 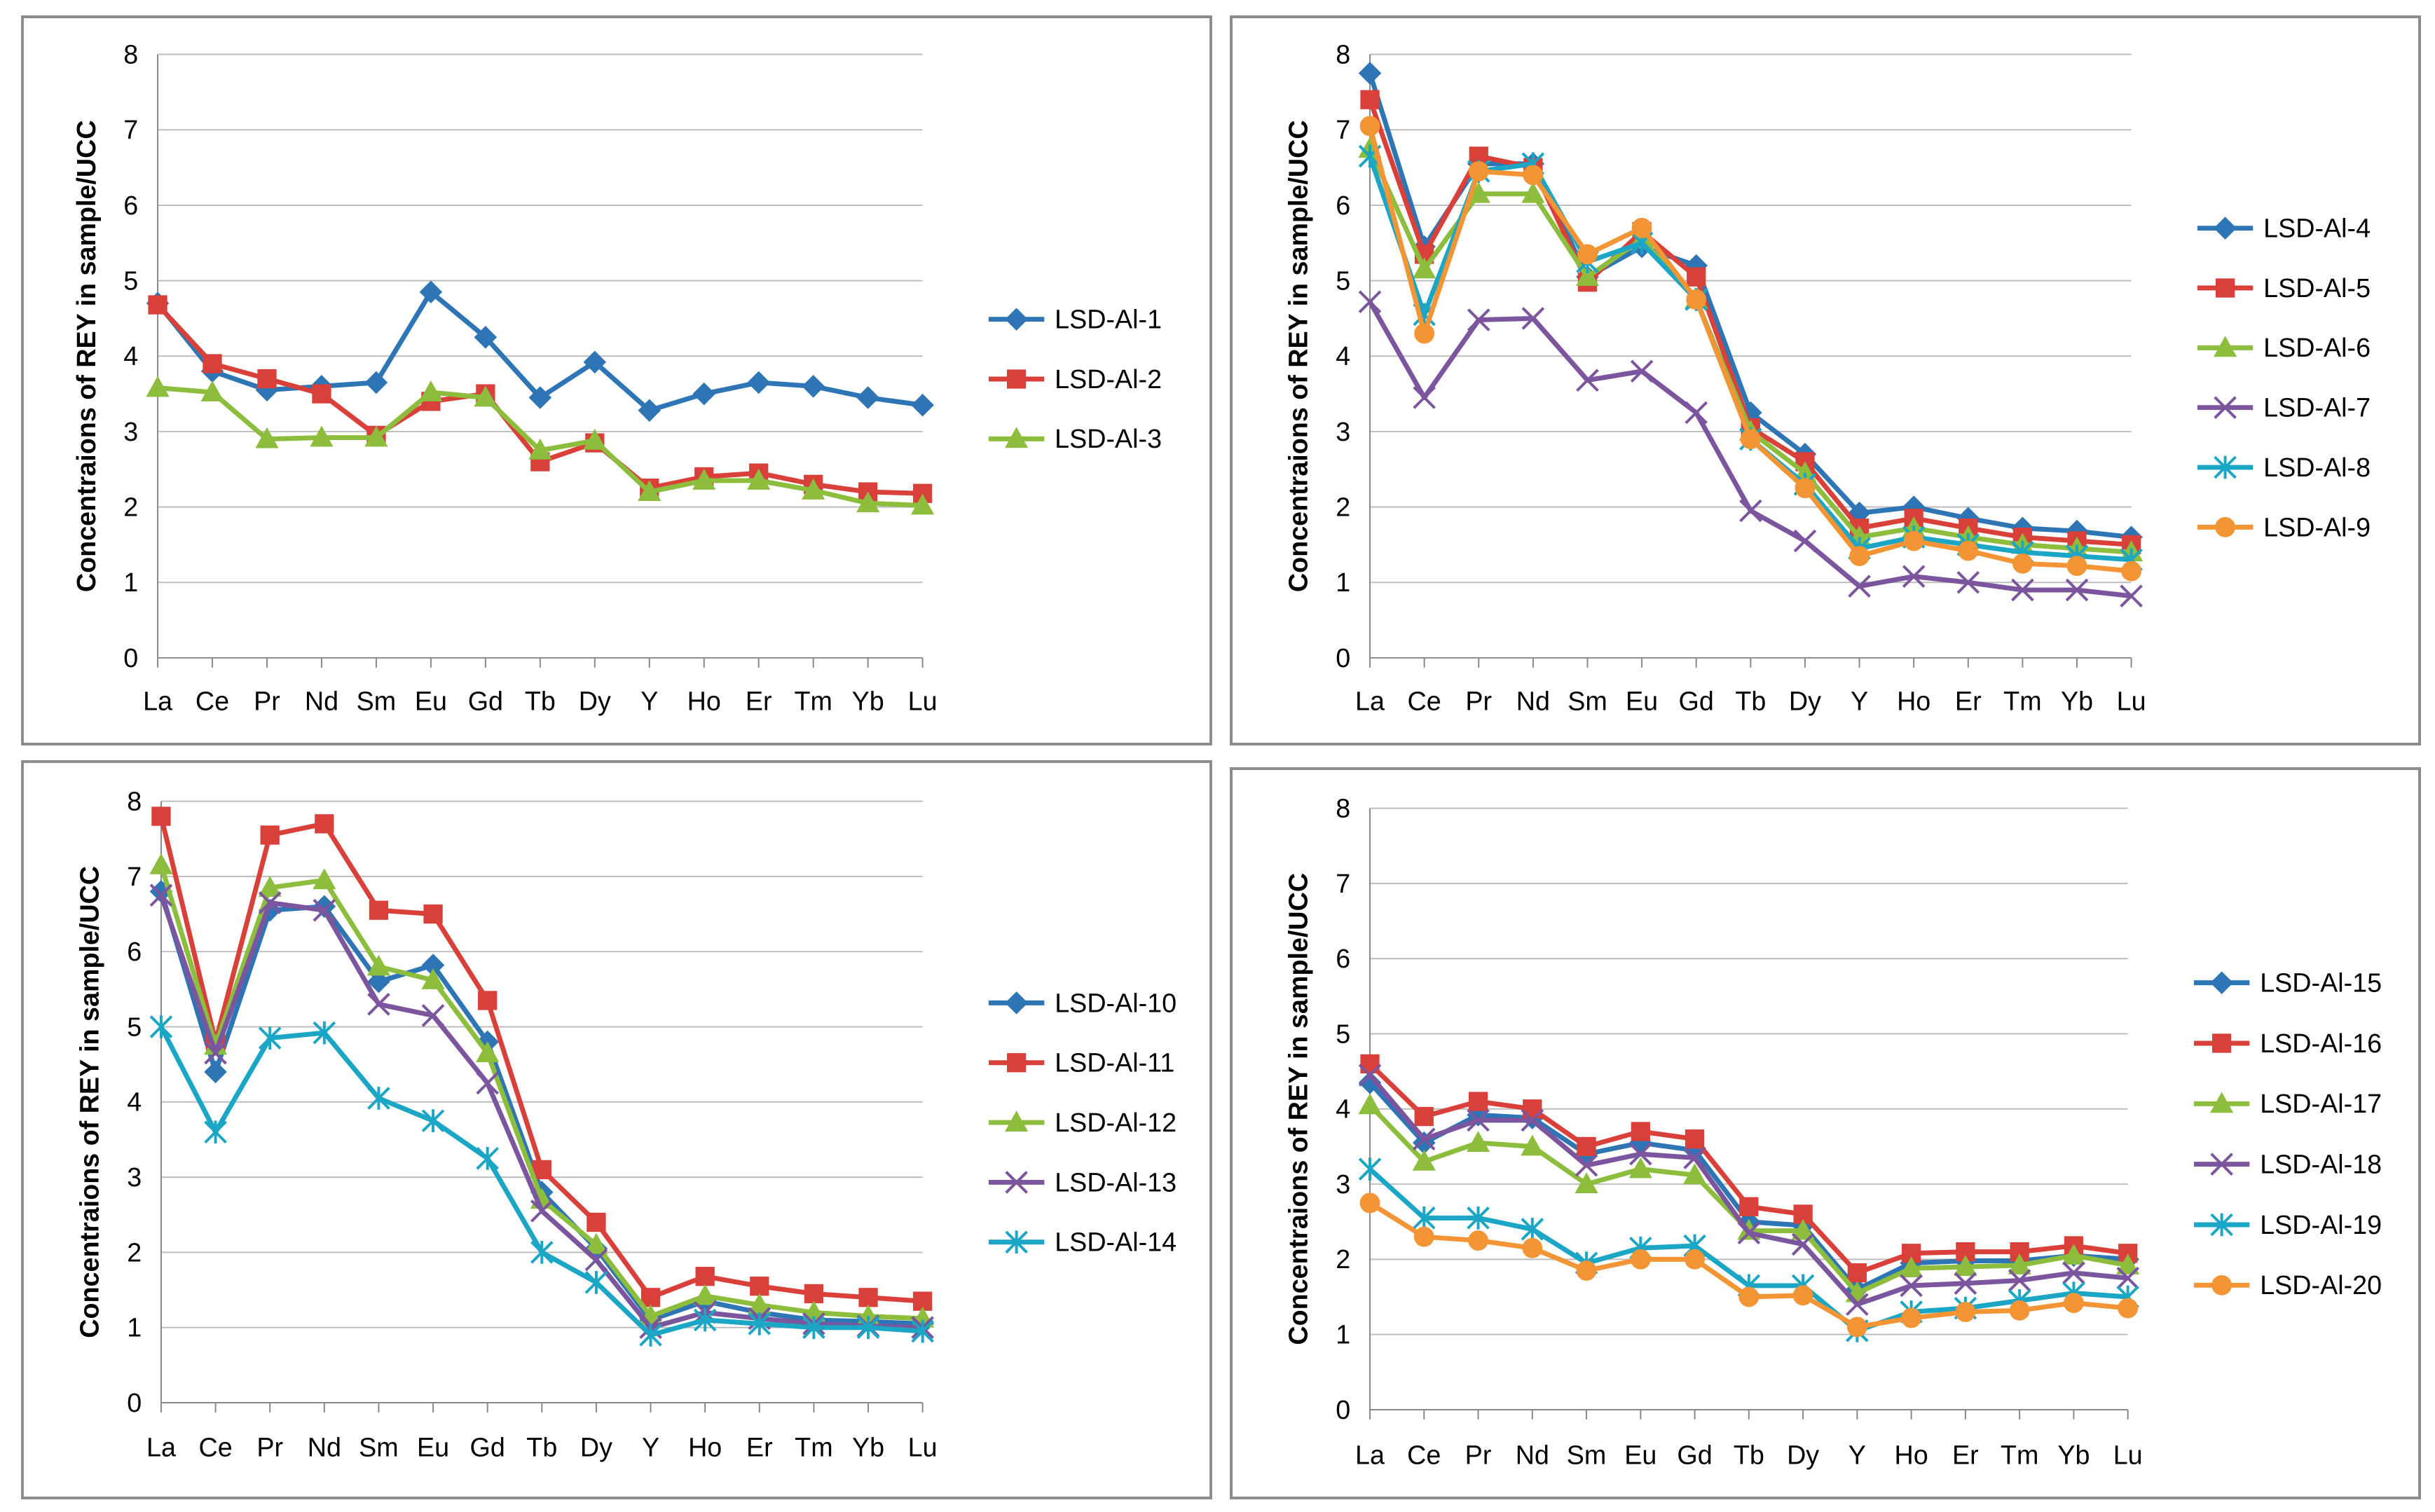 What do you see at coordinates (1075, 319) in the screenshot?
I see `legend-entry: LSD-Al-1` at bounding box center [1075, 319].